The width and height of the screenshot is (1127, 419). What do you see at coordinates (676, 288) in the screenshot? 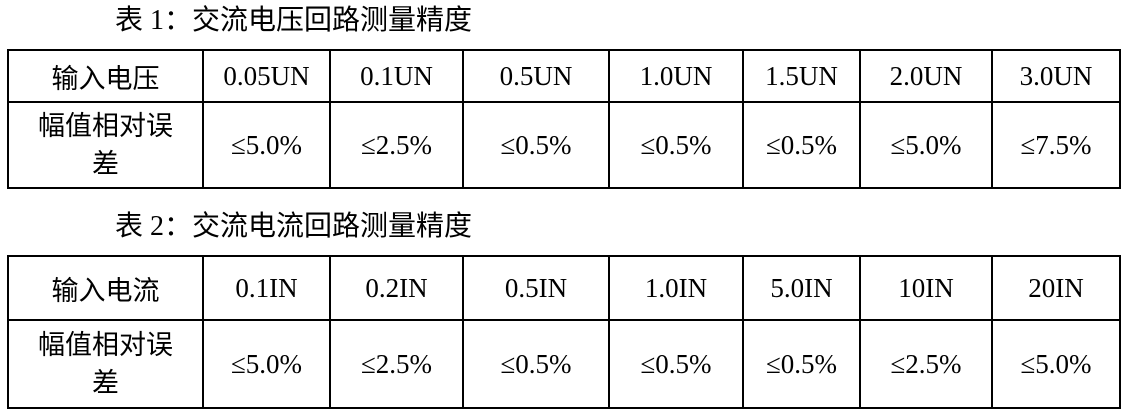
I see `value-cell: 1.0IN` at bounding box center [676, 288].